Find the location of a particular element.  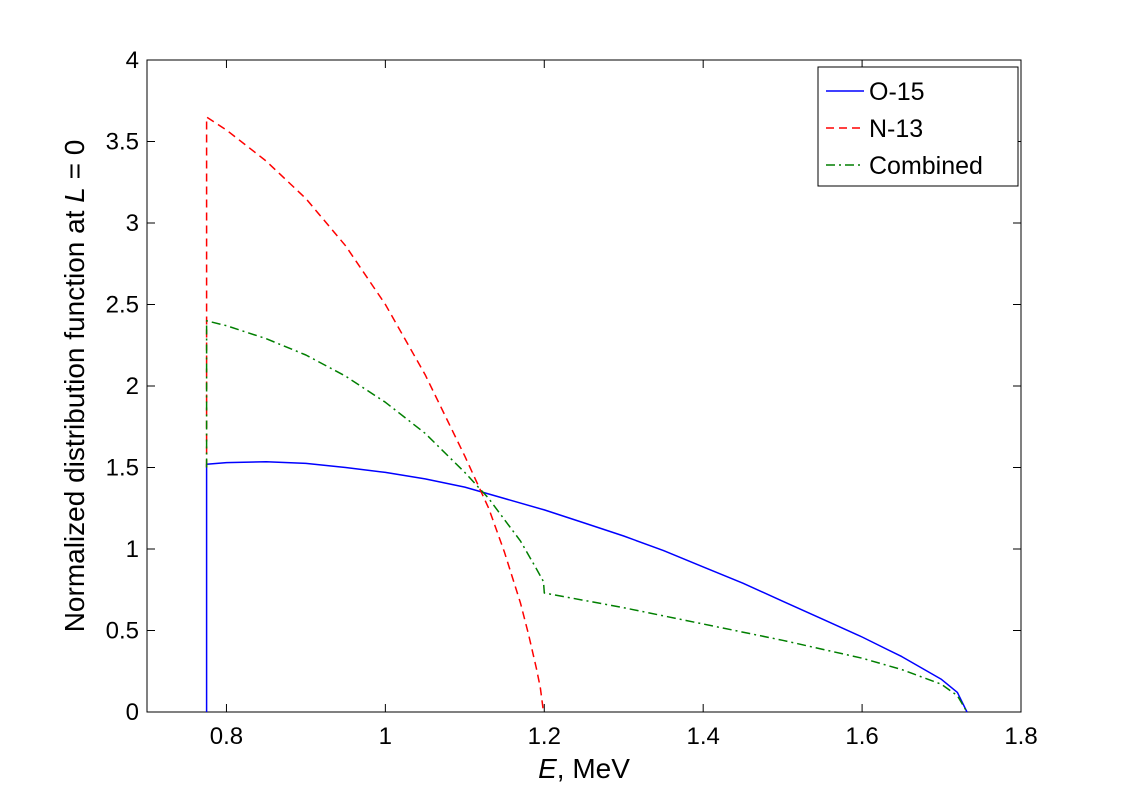

x-tick-label: 0.8 is located at coordinates (226, 736).